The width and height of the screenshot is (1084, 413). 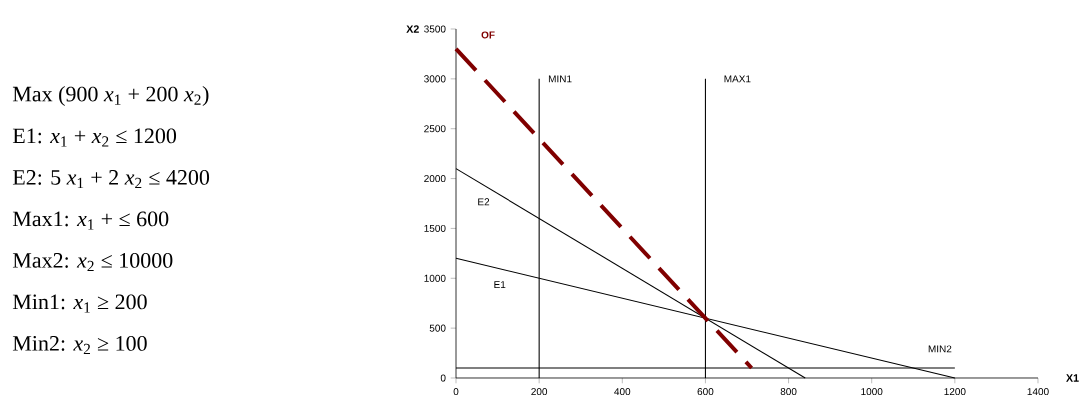 What do you see at coordinates (456, 392) in the screenshot?
I see `x-tick-label: 0` at bounding box center [456, 392].